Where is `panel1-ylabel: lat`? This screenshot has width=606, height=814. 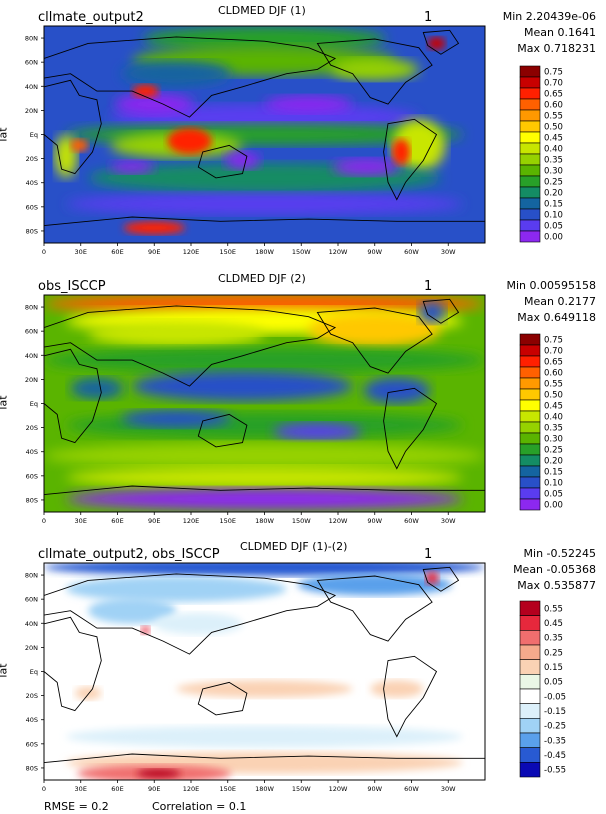
panel1-ylabel: lat is located at coordinates (5, 134).